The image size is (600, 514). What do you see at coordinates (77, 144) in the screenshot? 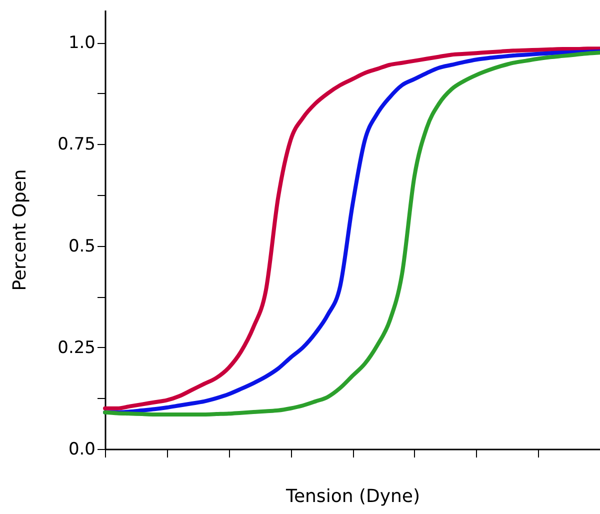
I see `y-tick-label: 0.75` at bounding box center [77, 144].